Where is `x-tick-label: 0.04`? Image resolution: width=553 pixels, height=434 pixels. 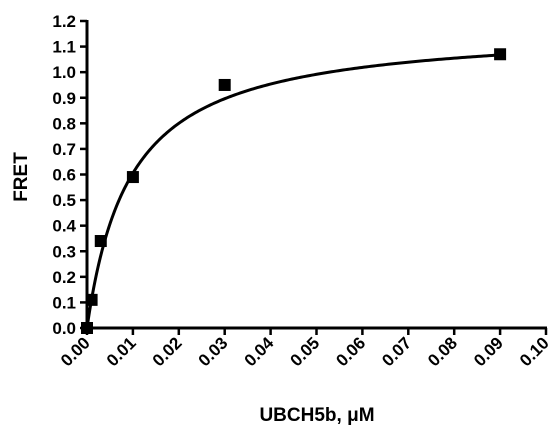 x-tick-label: 0.04 is located at coordinates (259, 351).